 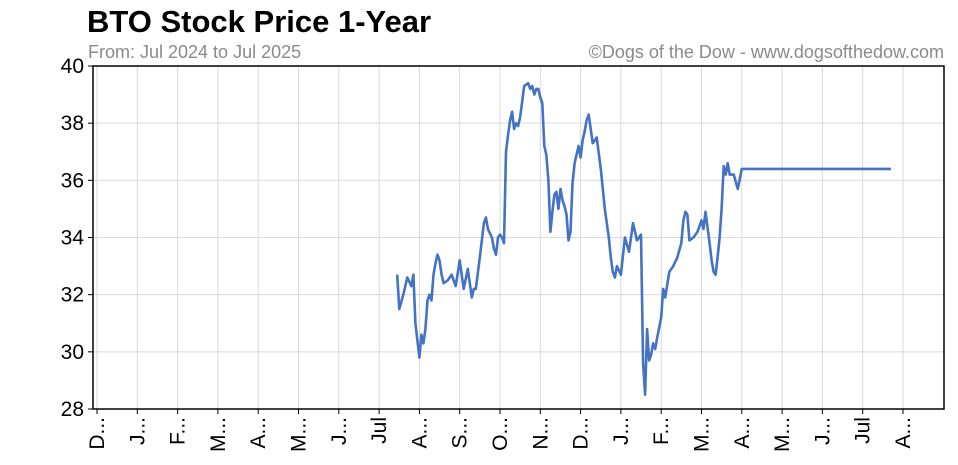 I want to click on y-tick-label: 38, so click(x=72, y=123).